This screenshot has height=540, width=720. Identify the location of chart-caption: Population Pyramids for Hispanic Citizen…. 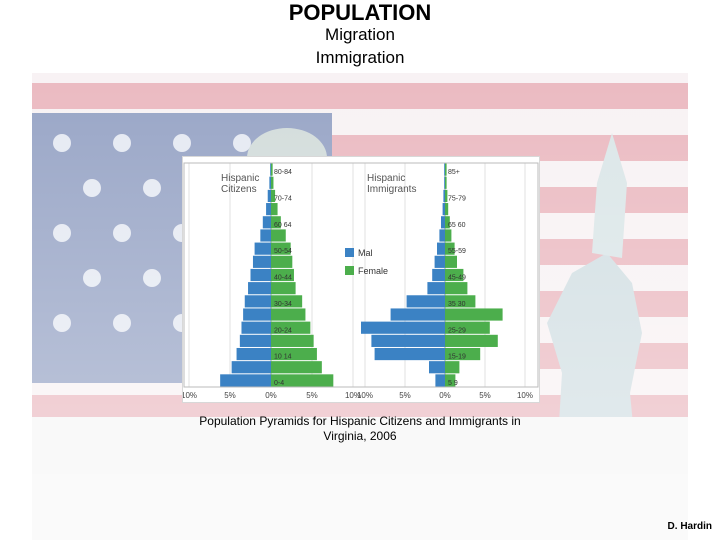
(360, 428).